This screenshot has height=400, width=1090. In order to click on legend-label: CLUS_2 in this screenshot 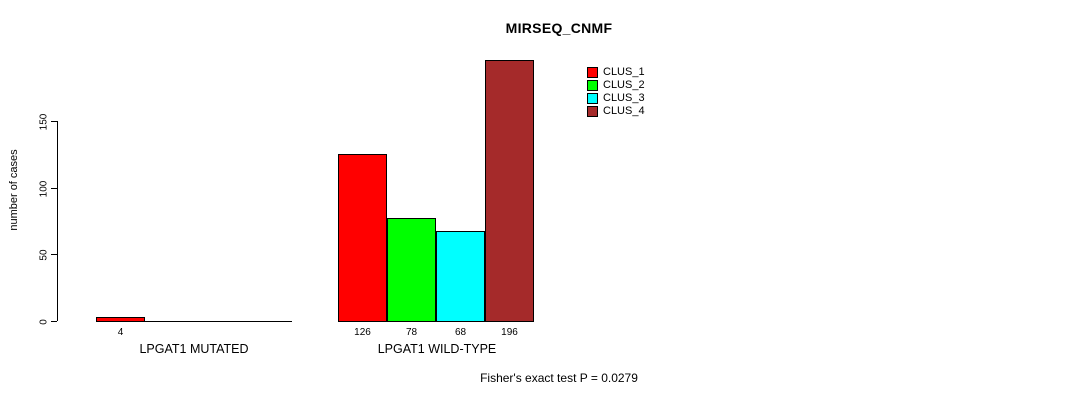, I will do `click(624, 85)`.